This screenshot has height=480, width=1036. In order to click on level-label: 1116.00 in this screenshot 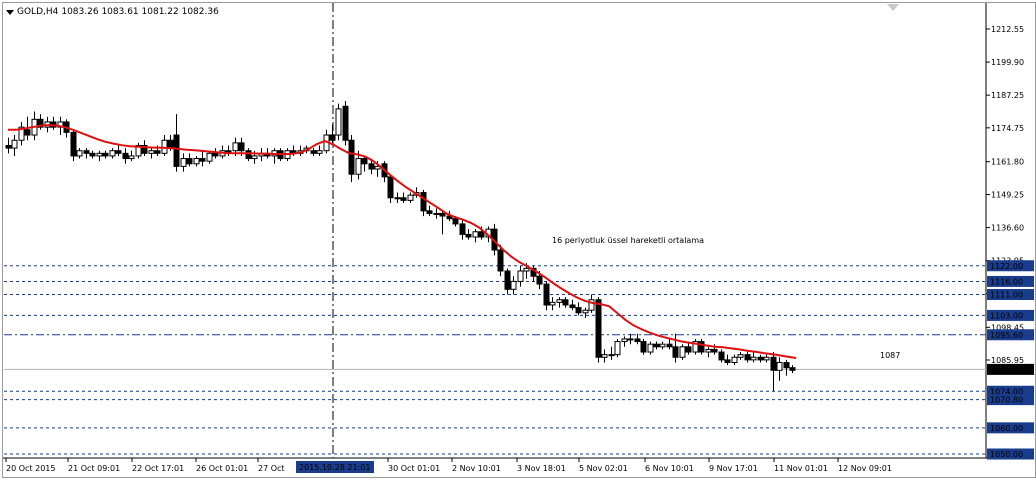, I will do `click(1006, 281)`.